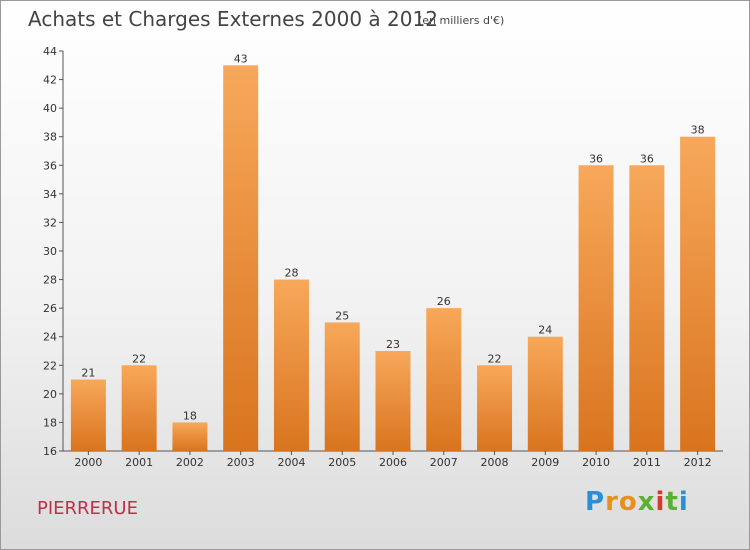 The image size is (750, 550). I want to click on bar-value-label: 25, so click(342, 315).